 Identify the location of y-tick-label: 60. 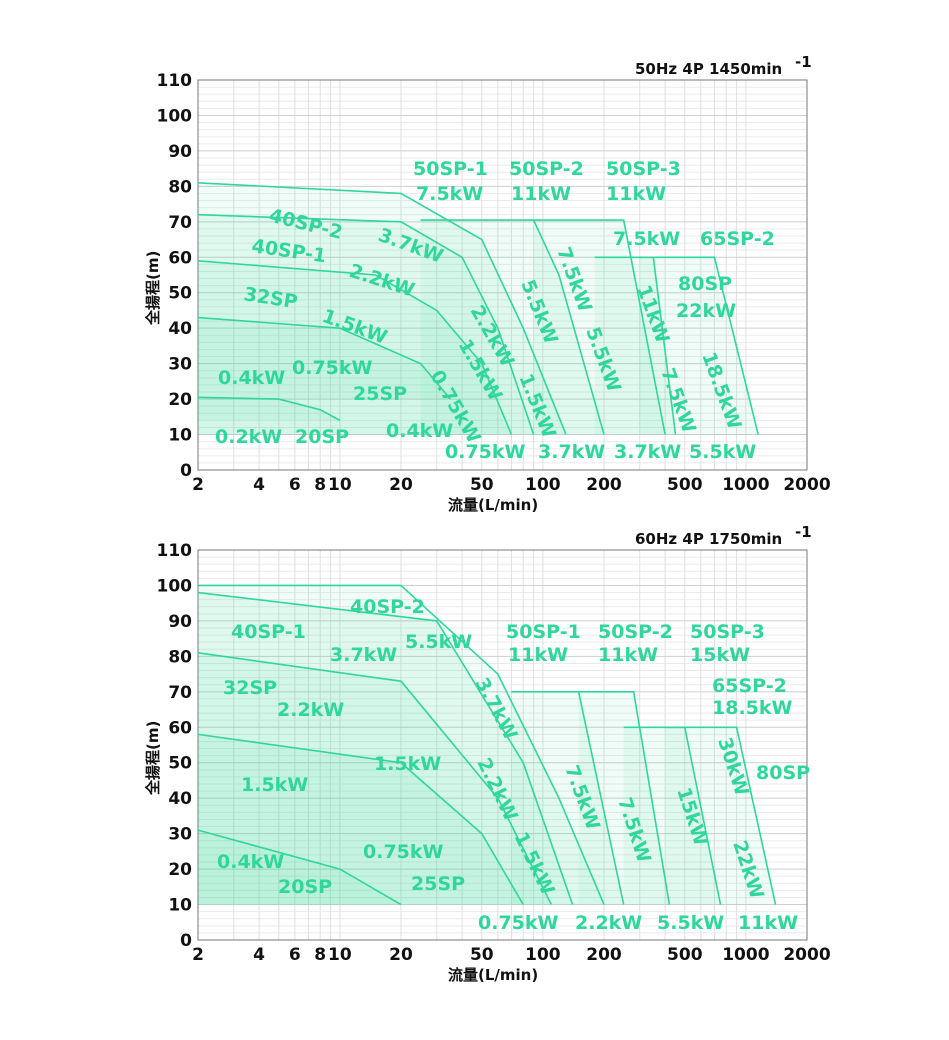
(180, 728).